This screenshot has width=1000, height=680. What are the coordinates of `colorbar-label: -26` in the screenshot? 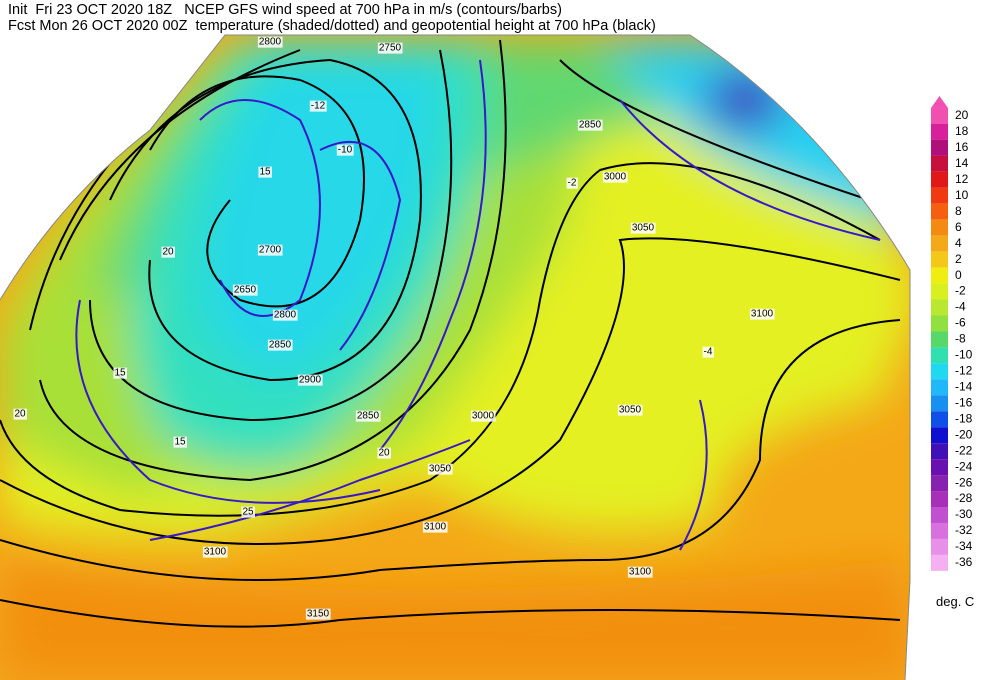 It's located at (964, 482).